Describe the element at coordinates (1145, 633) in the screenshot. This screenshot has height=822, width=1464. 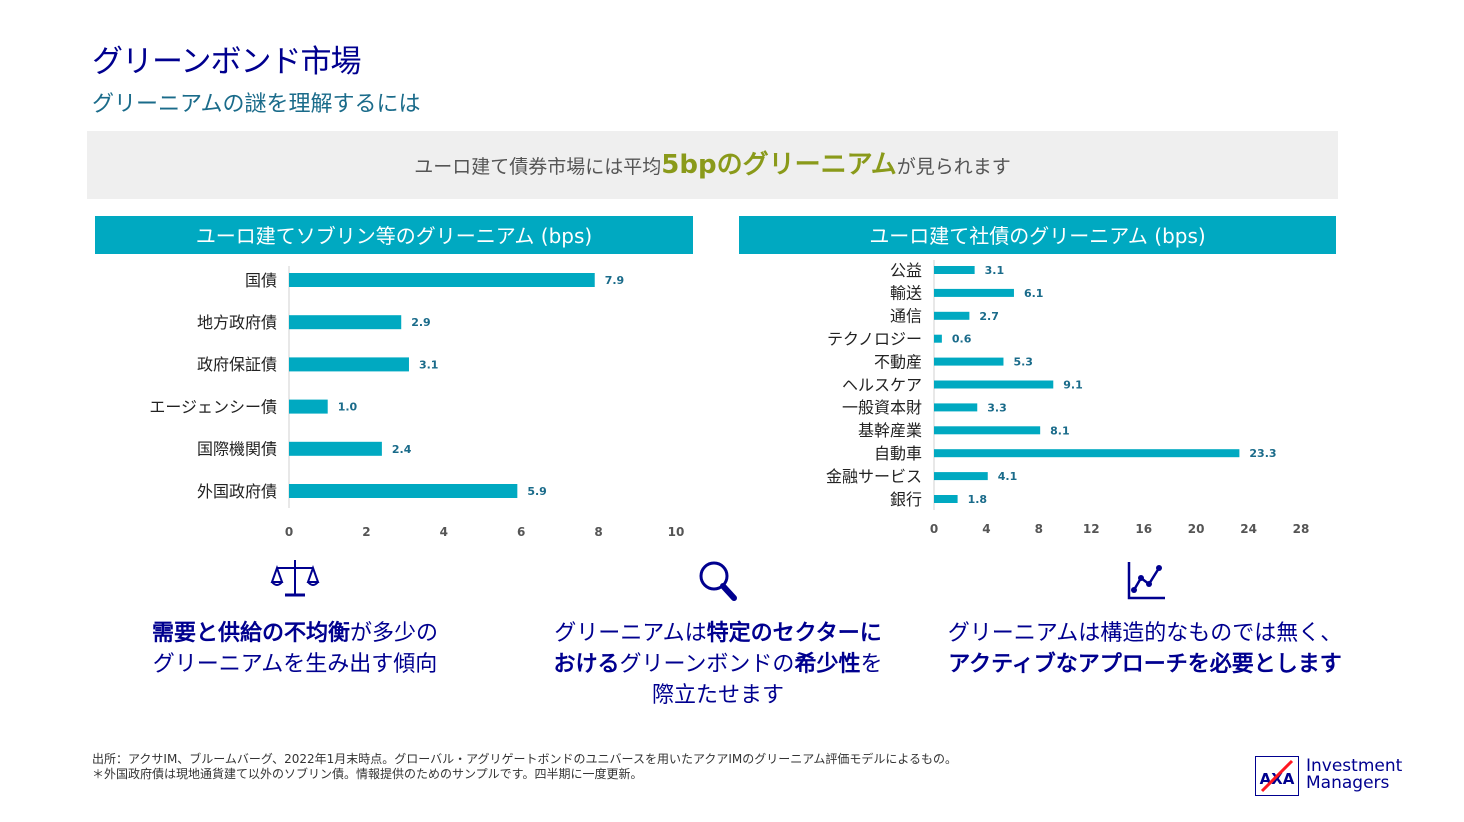
I see `point3-line1: グリーニアムは構造的なものでは無く、` at that location.